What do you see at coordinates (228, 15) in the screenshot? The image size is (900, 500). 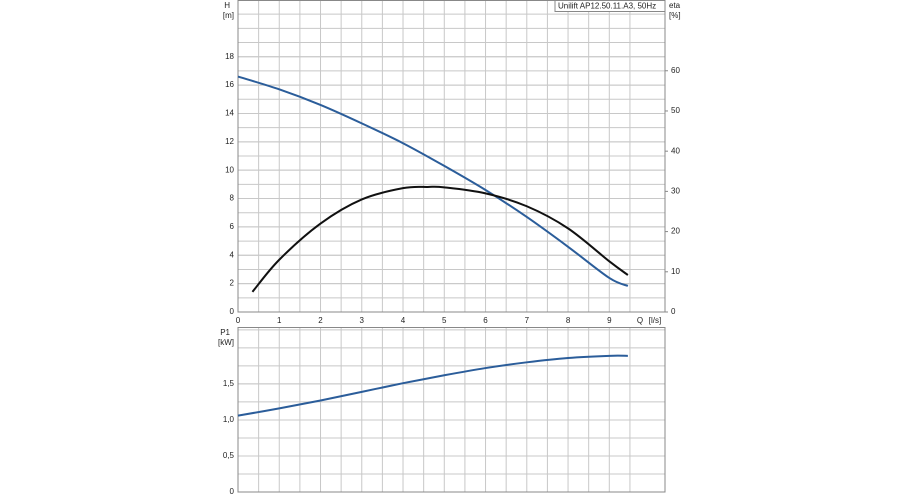 I see `y-axis-unit: [m]` at bounding box center [228, 15].